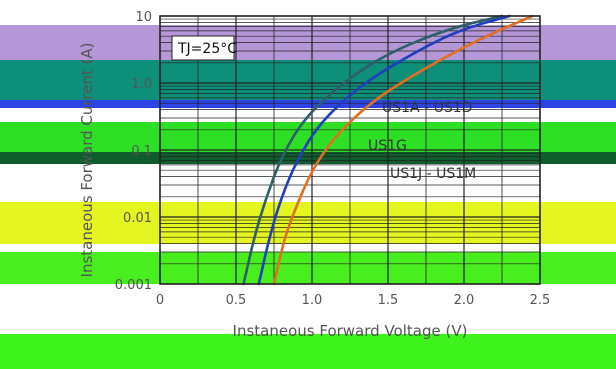  I want to click on annotation-us1g: US1G, so click(387, 146).